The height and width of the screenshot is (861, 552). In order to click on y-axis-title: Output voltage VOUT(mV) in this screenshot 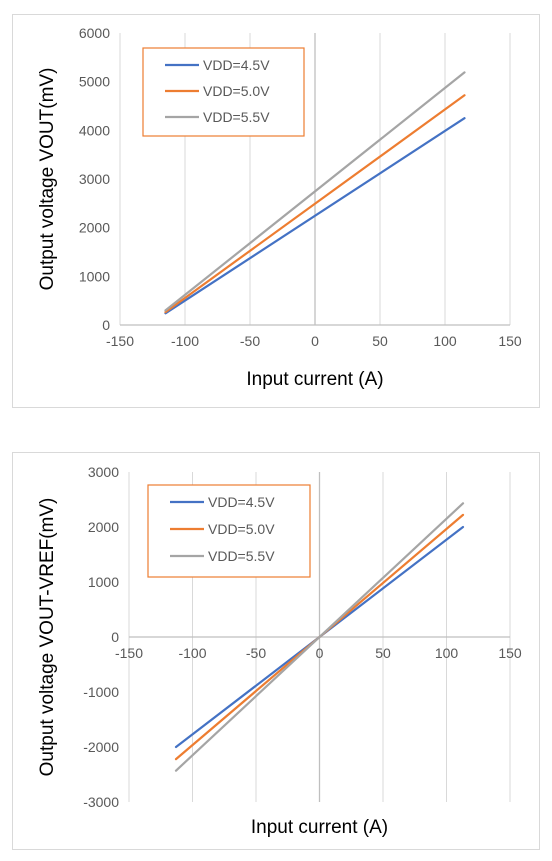, I will do `click(47, 179)`.